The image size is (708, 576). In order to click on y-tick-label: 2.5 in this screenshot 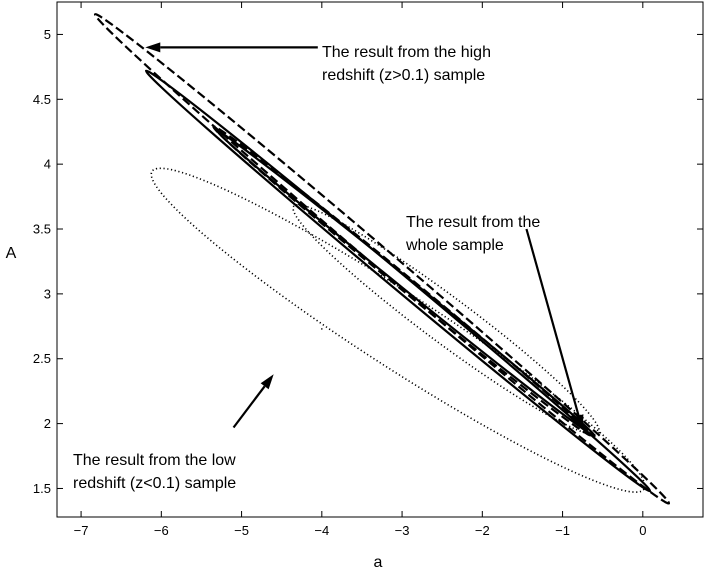, I will do `click(42, 358)`.